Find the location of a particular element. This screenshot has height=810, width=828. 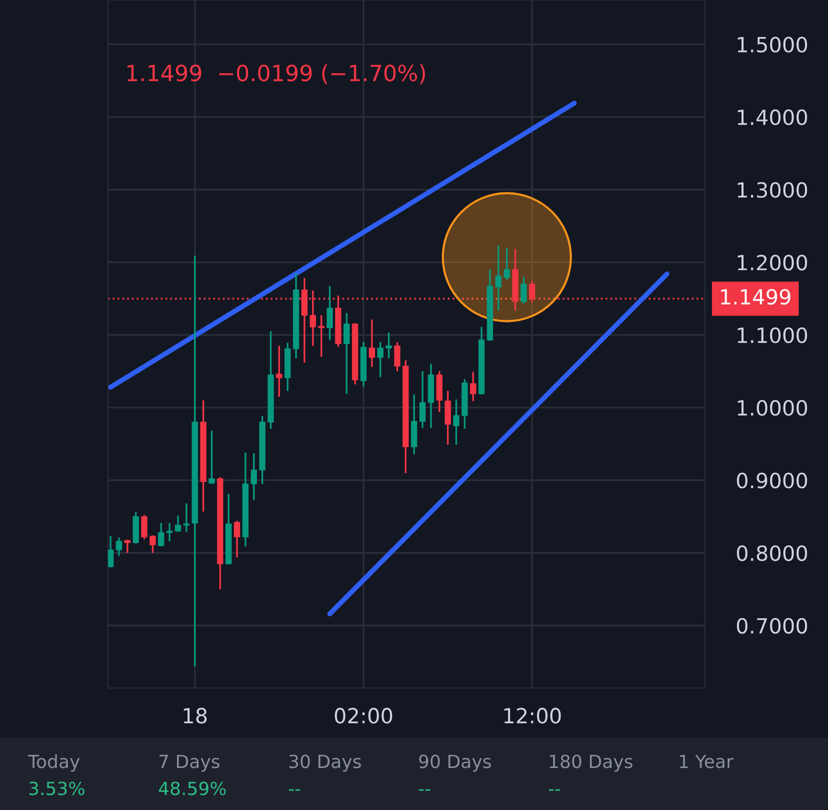

y-tick-label: 1.0000 is located at coordinates (773, 408).